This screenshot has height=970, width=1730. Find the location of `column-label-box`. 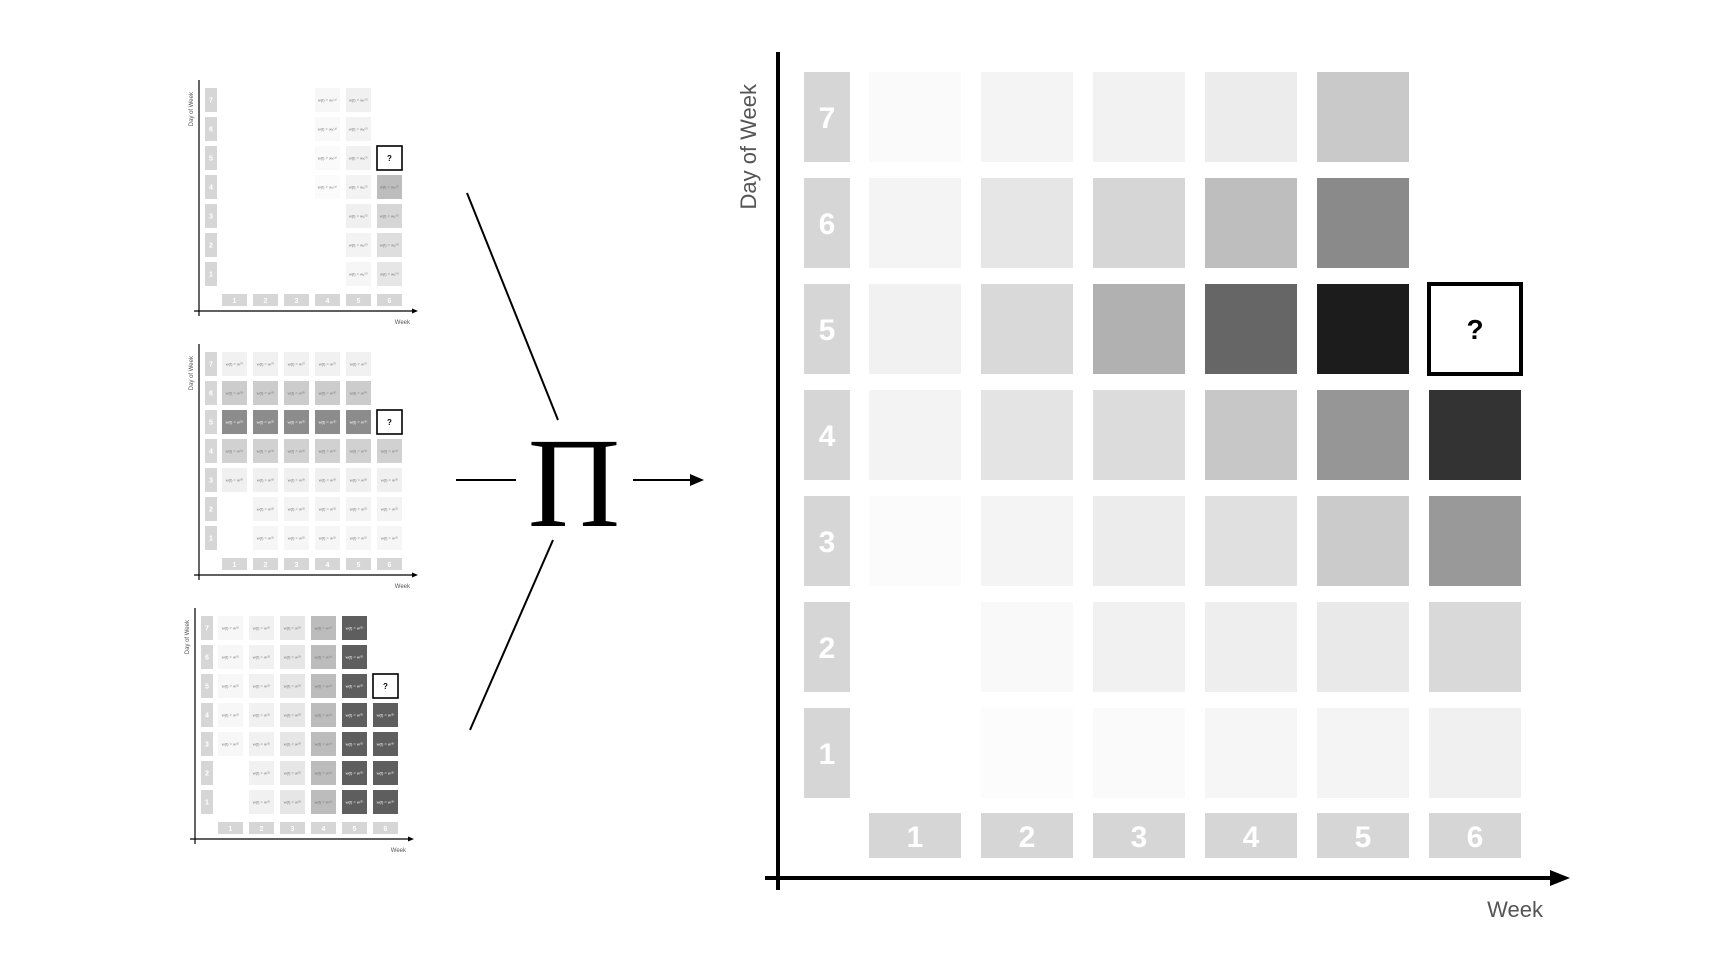

column-label-box is located at coordinates (1363, 835).